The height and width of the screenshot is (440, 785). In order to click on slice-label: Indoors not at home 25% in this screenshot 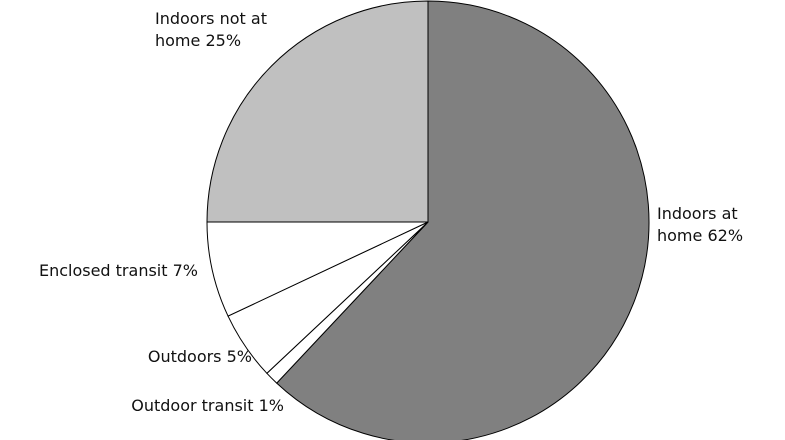, I will do `click(219, 30)`.